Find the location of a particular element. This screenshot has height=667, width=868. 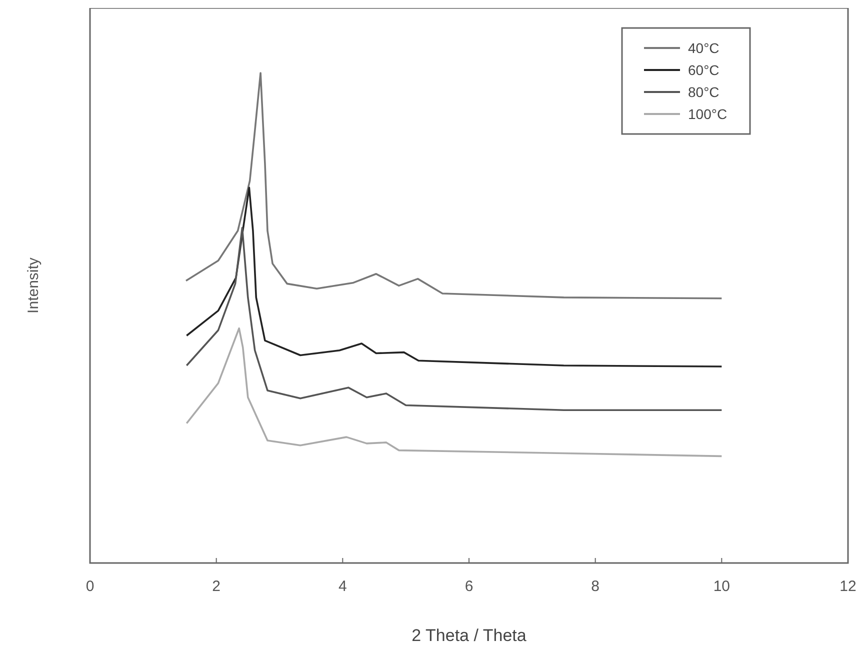

x-tick-label: 10 is located at coordinates (721, 586).